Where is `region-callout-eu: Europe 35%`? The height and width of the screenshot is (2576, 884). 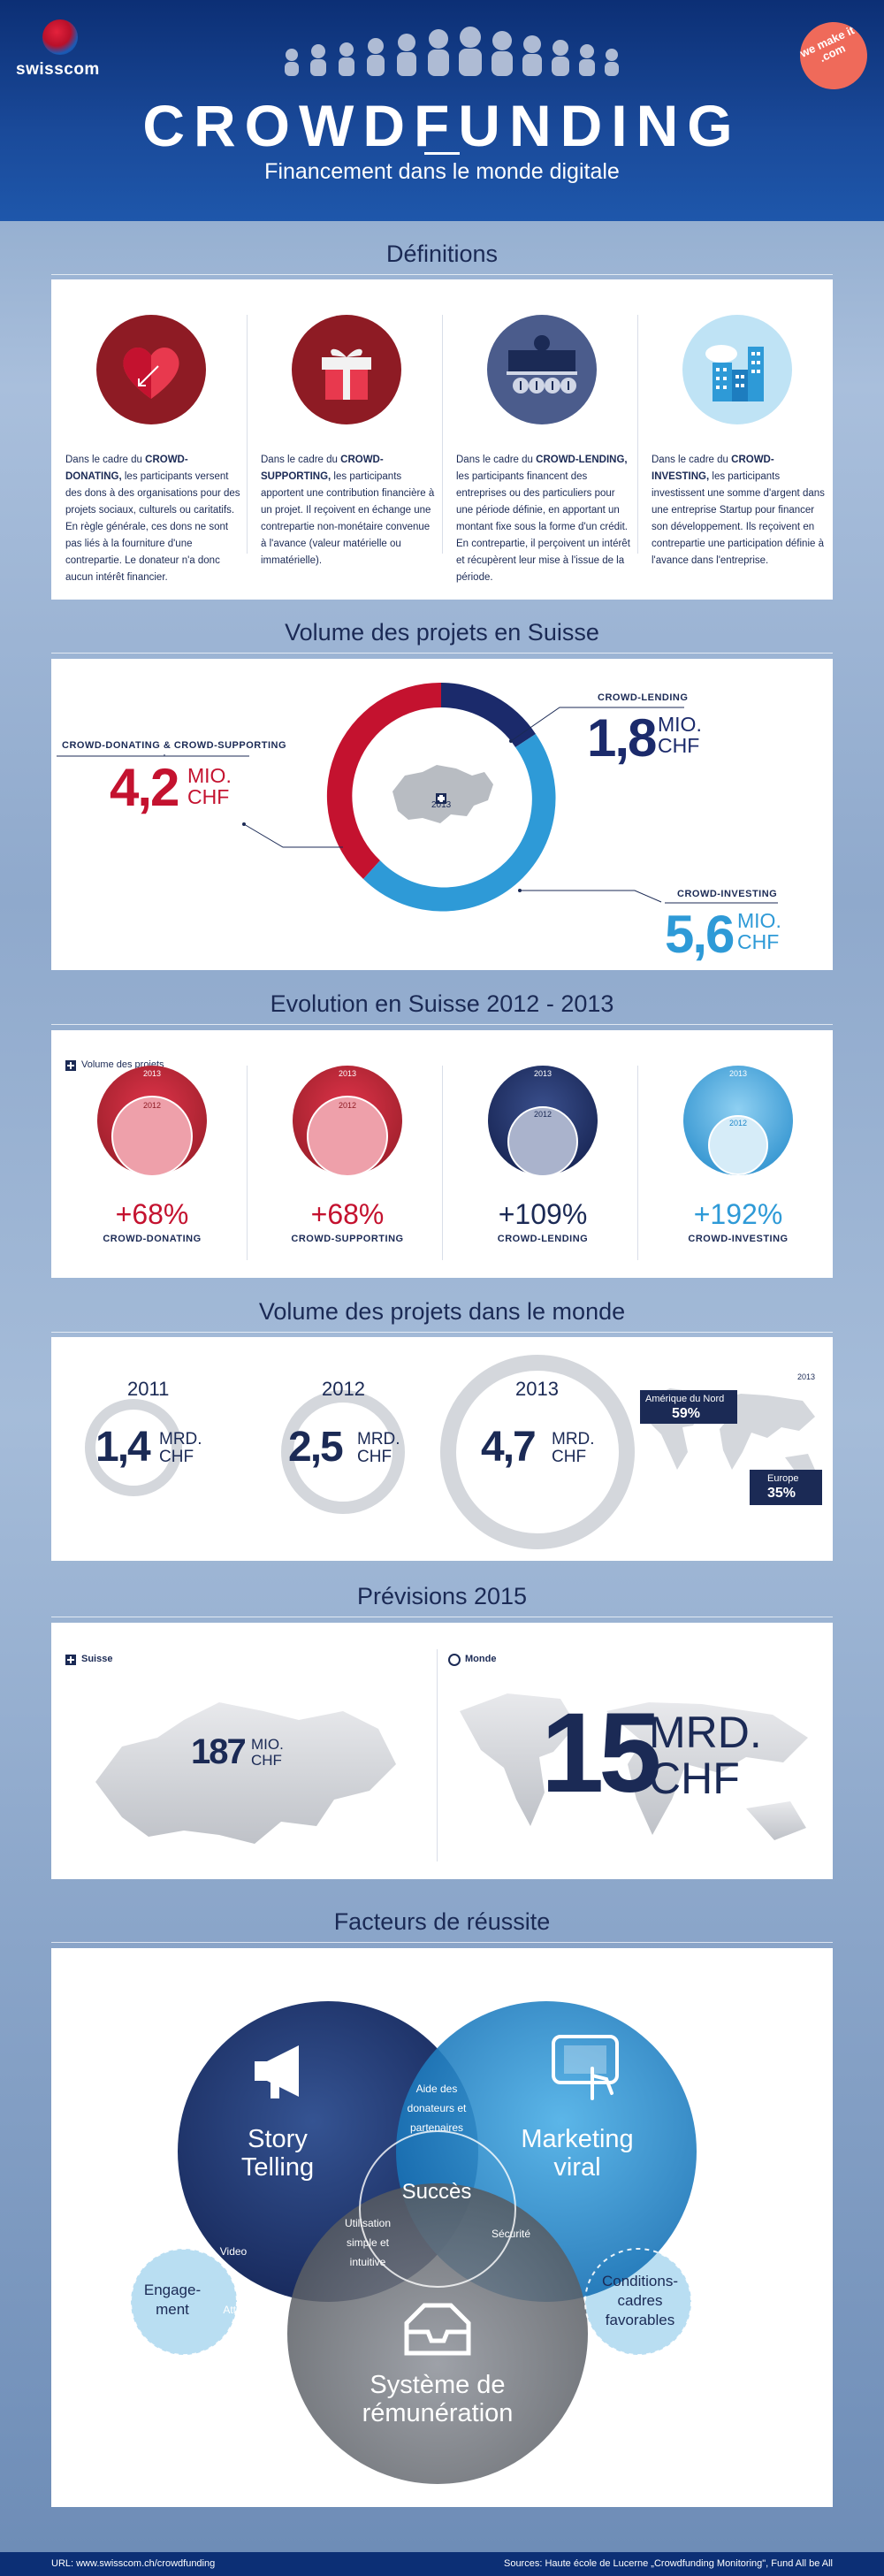
region-callout-eu: Europe 35% is located at coordinates (786, 1487).